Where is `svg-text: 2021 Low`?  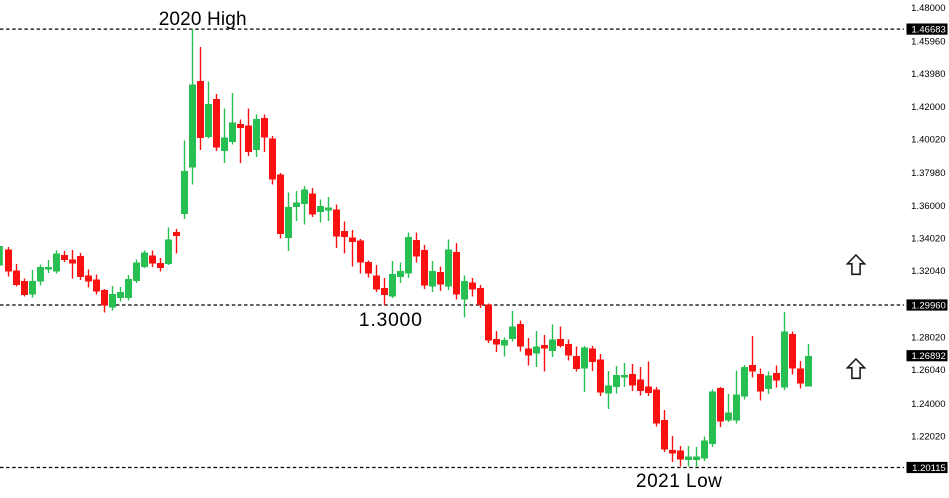 svg-text: 2021 Low is located at coordinates (679, 481).